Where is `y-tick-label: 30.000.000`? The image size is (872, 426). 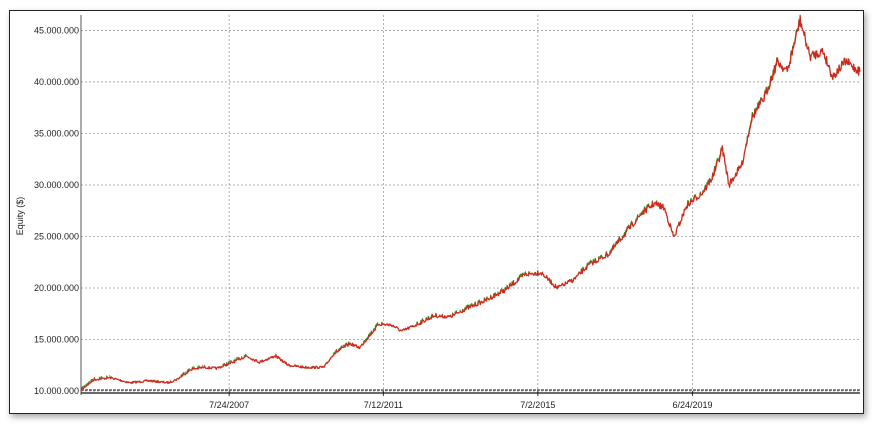
y-tick-label: 30.000.000 is located at coordinates (56, 185).